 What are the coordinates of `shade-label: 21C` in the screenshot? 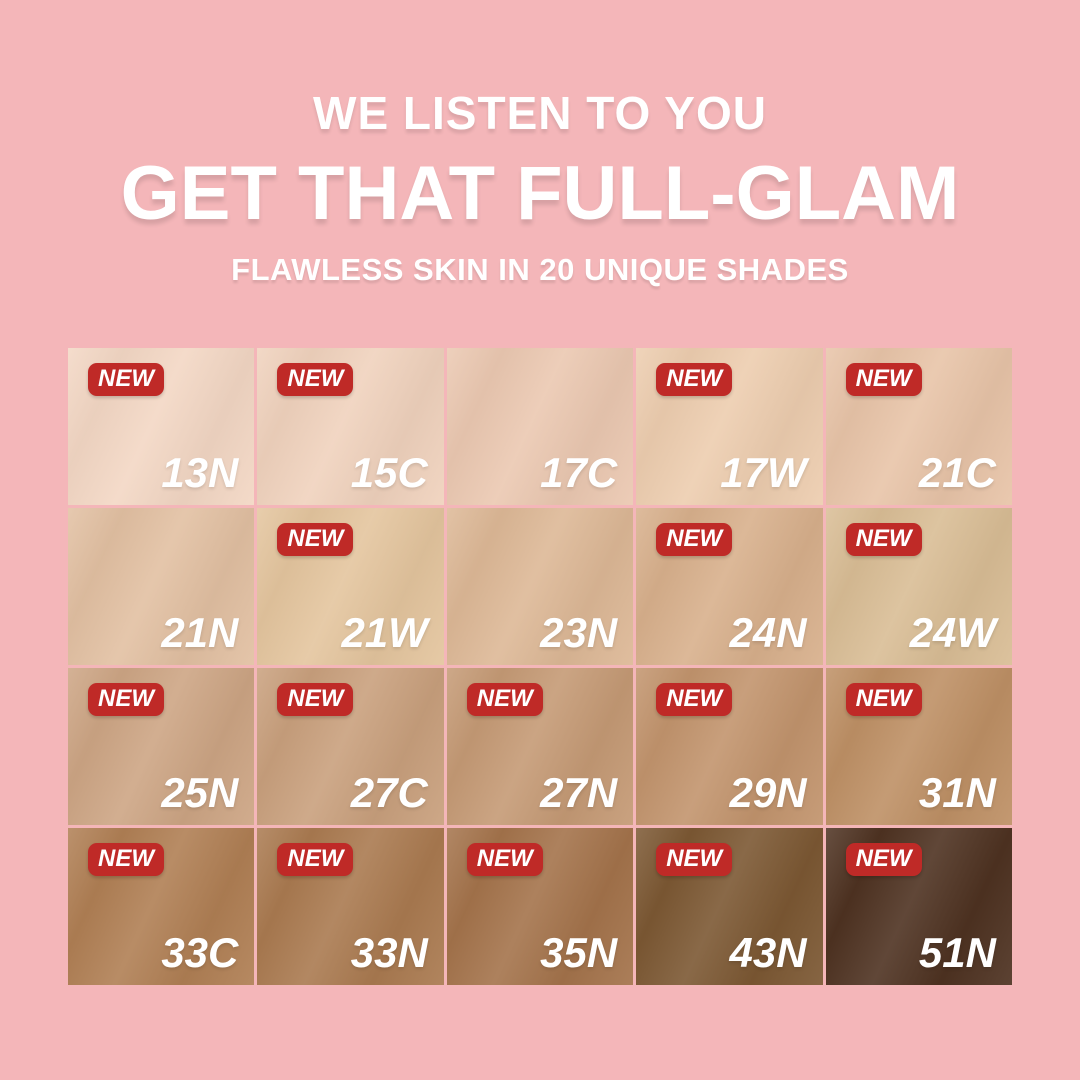 It's located at (957, 472).